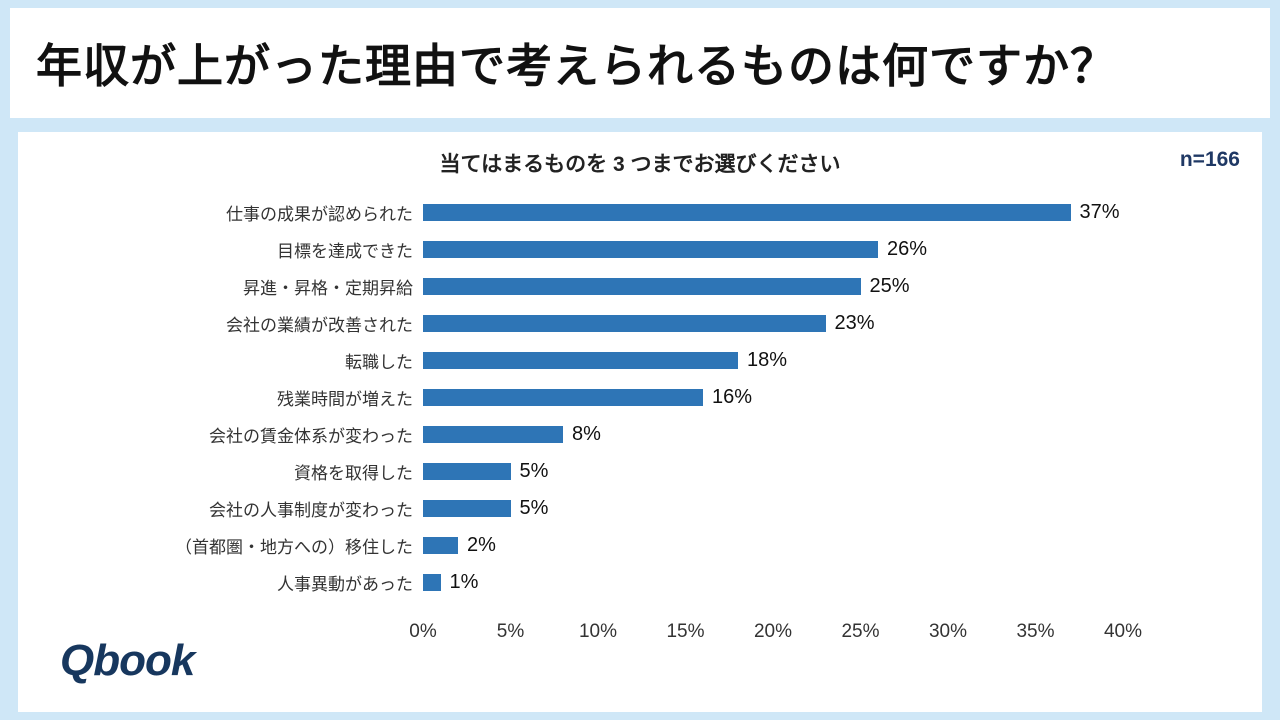  What do you see at coordinates (773, 397) in the screenshot?
I see `bar-track: 16%` at bounding box center [773, 397].